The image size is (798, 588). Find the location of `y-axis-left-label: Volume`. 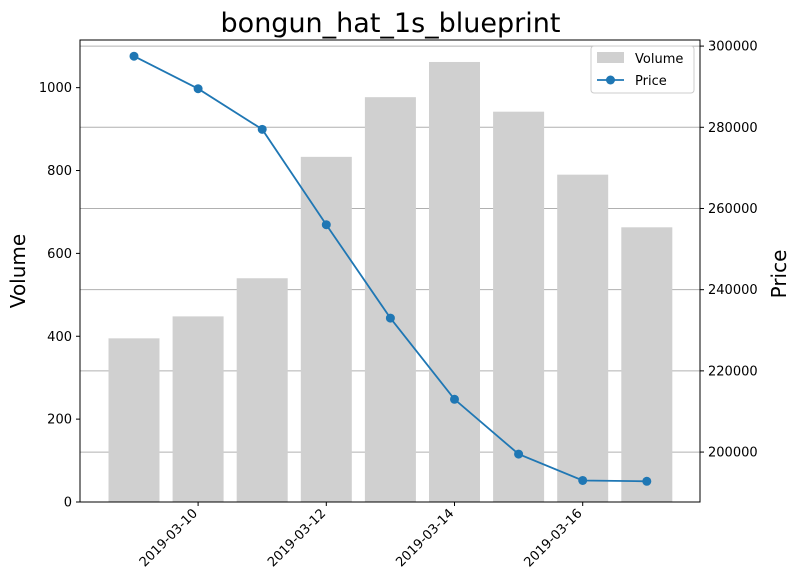

y-axis-left-label: Volume is located at coordinates (18, 271).